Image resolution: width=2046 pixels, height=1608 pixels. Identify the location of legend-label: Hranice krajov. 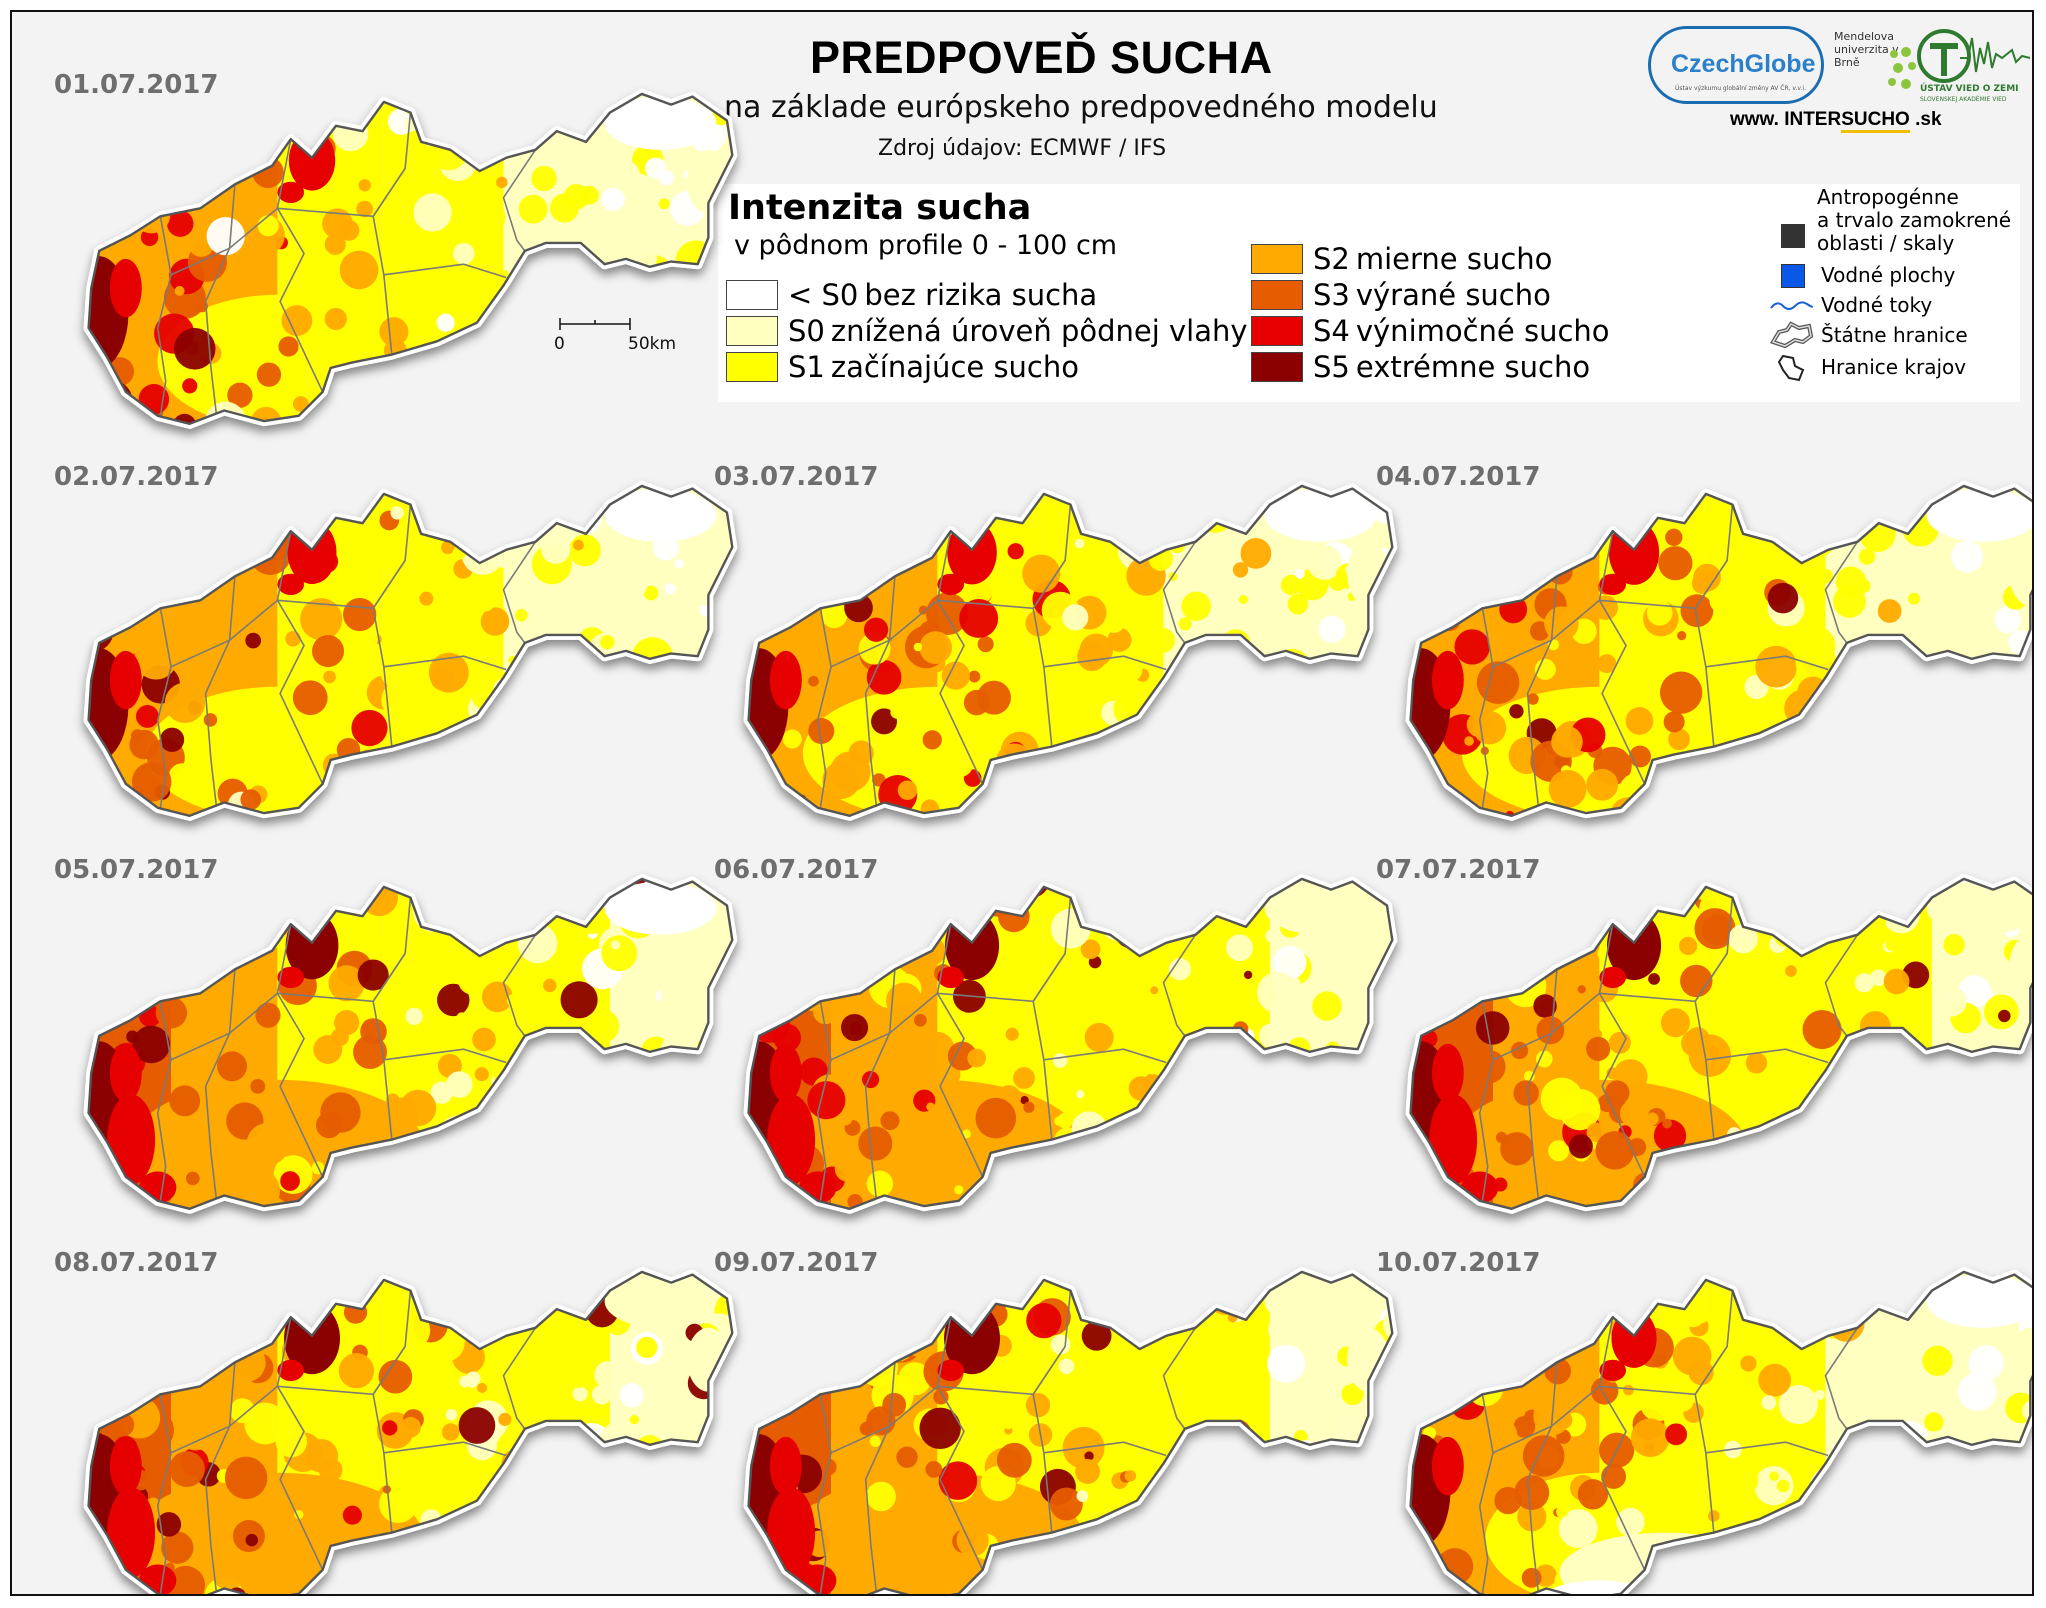
(1894, 367).